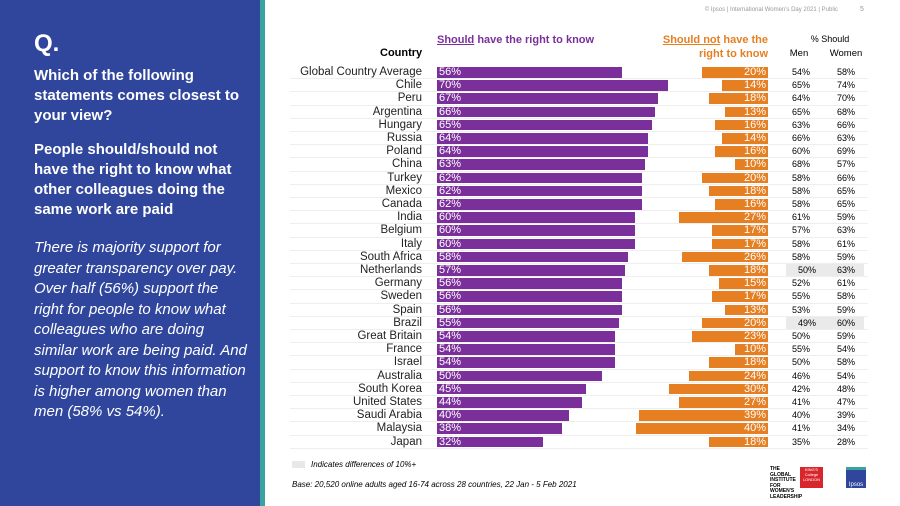 This screenshot has width=900, height=506. Describe the element at coordinates (845, 428) in the screenshot. I see `women-value: 34%` at that location.